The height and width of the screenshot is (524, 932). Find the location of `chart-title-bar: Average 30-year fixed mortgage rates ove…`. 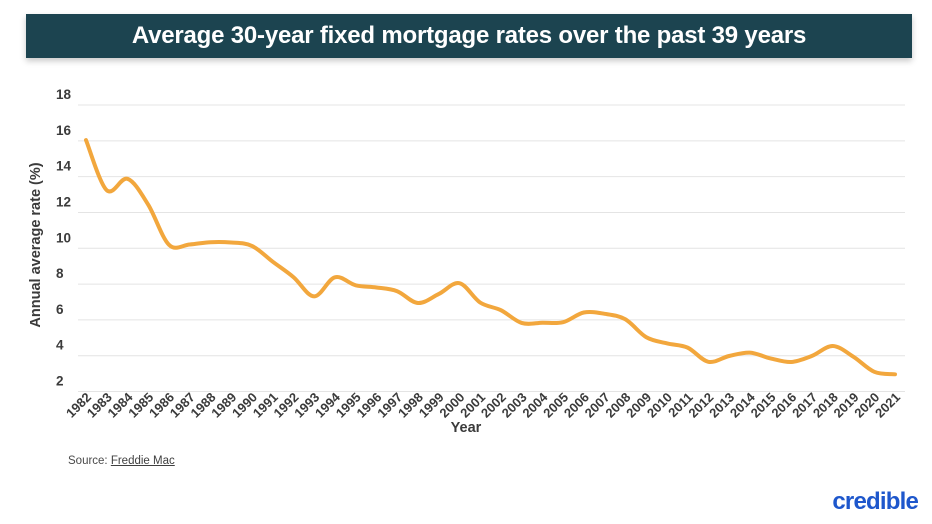

chart-title-bar: Average 30-year fixed mortgage rates ove… is located at coordinates (469, 36).